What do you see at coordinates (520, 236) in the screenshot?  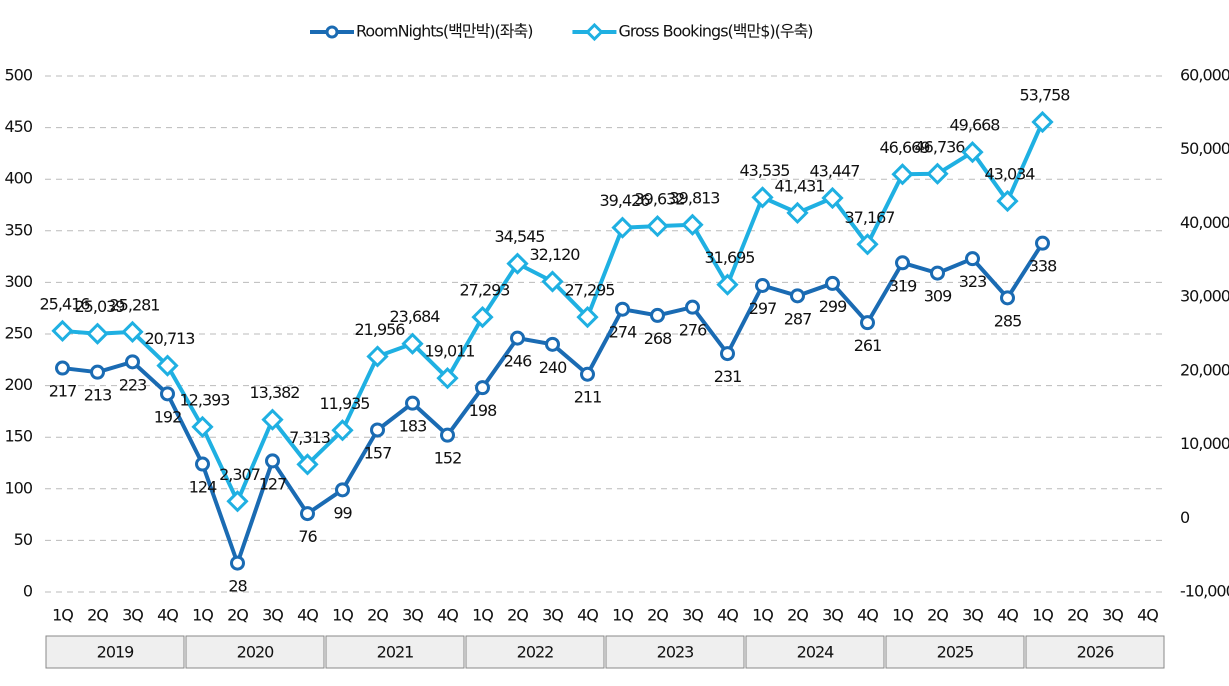 I see `data-label: 34,545` at bounding box center [520, 236].